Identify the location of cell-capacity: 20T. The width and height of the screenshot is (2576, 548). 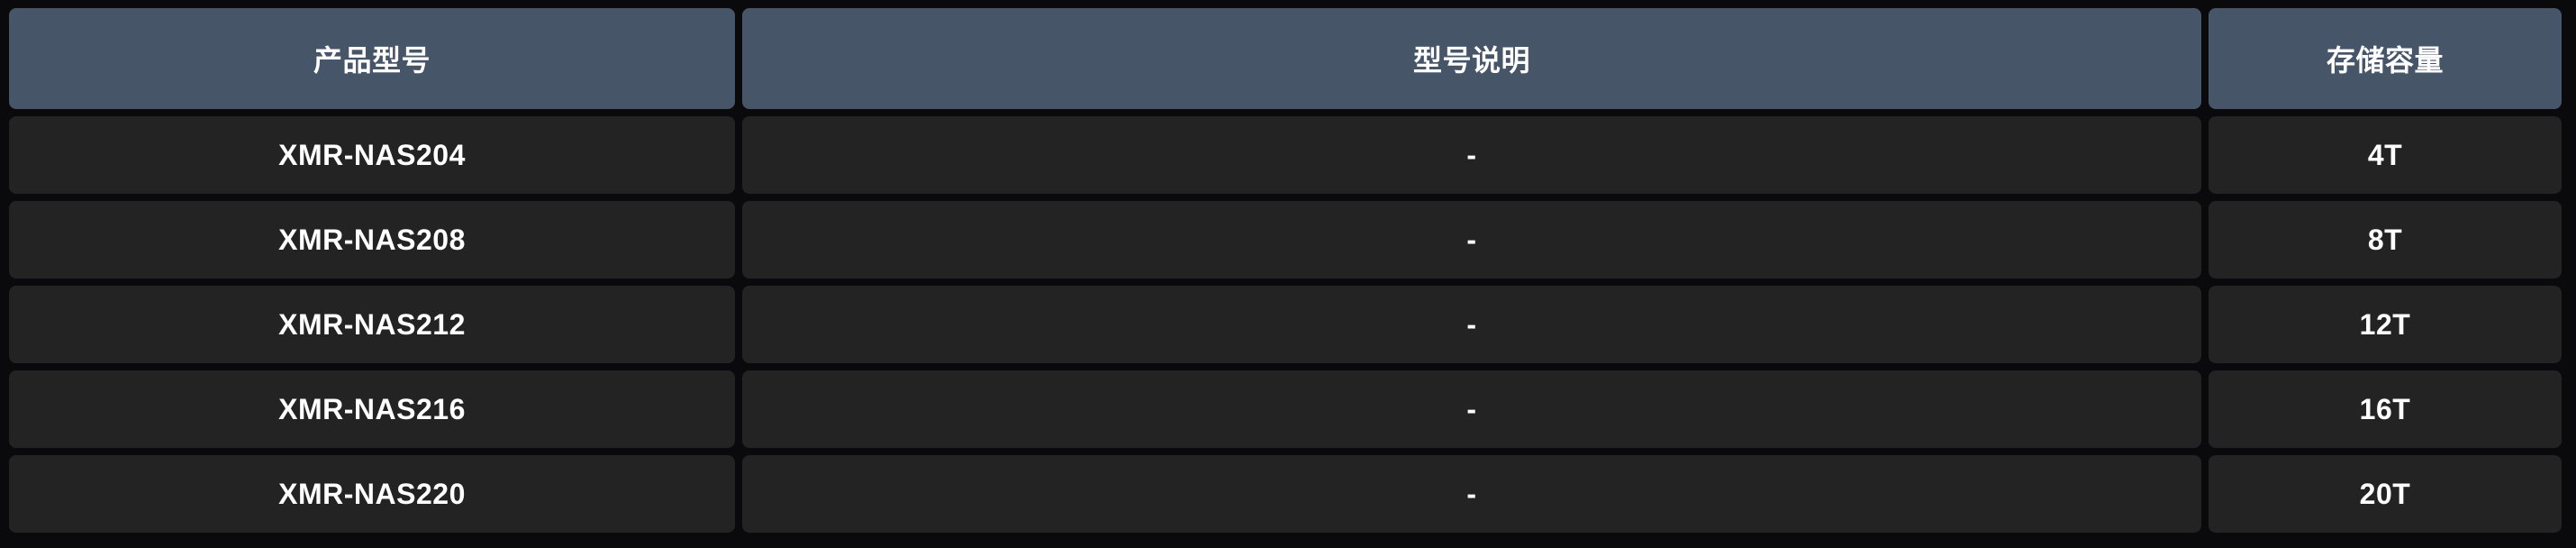
(2385, 494).